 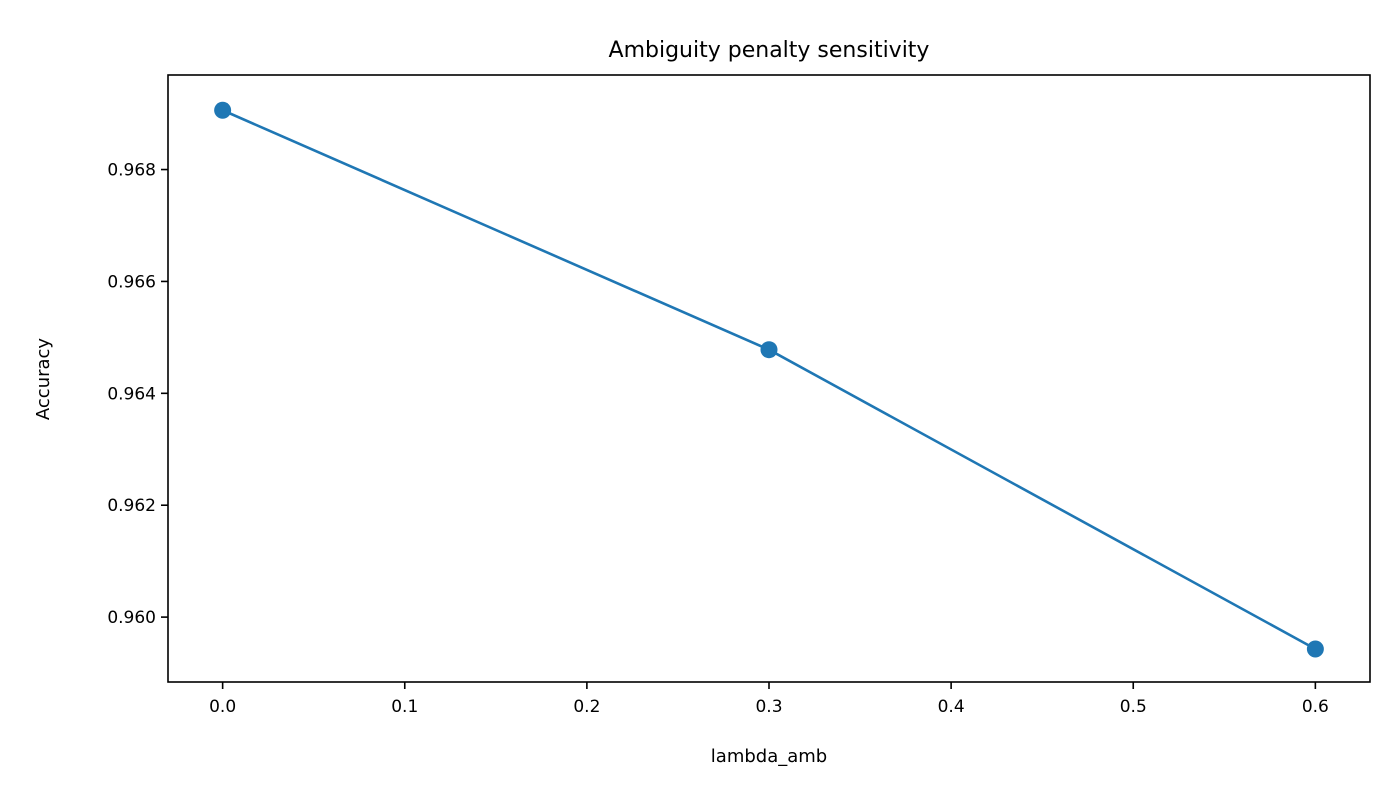 What do you see at coordinates (131, 394) in the screenshot?
I see `y-tick-label: 0.964` at bounding box center [131, 394].